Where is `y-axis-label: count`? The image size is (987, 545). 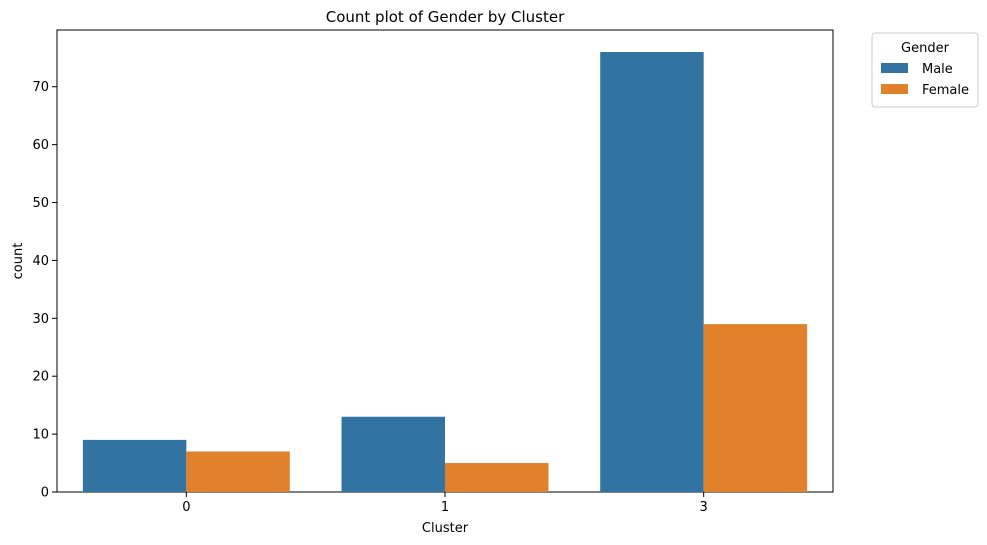 y-axis-label: count is located at coordinates (18, 261).